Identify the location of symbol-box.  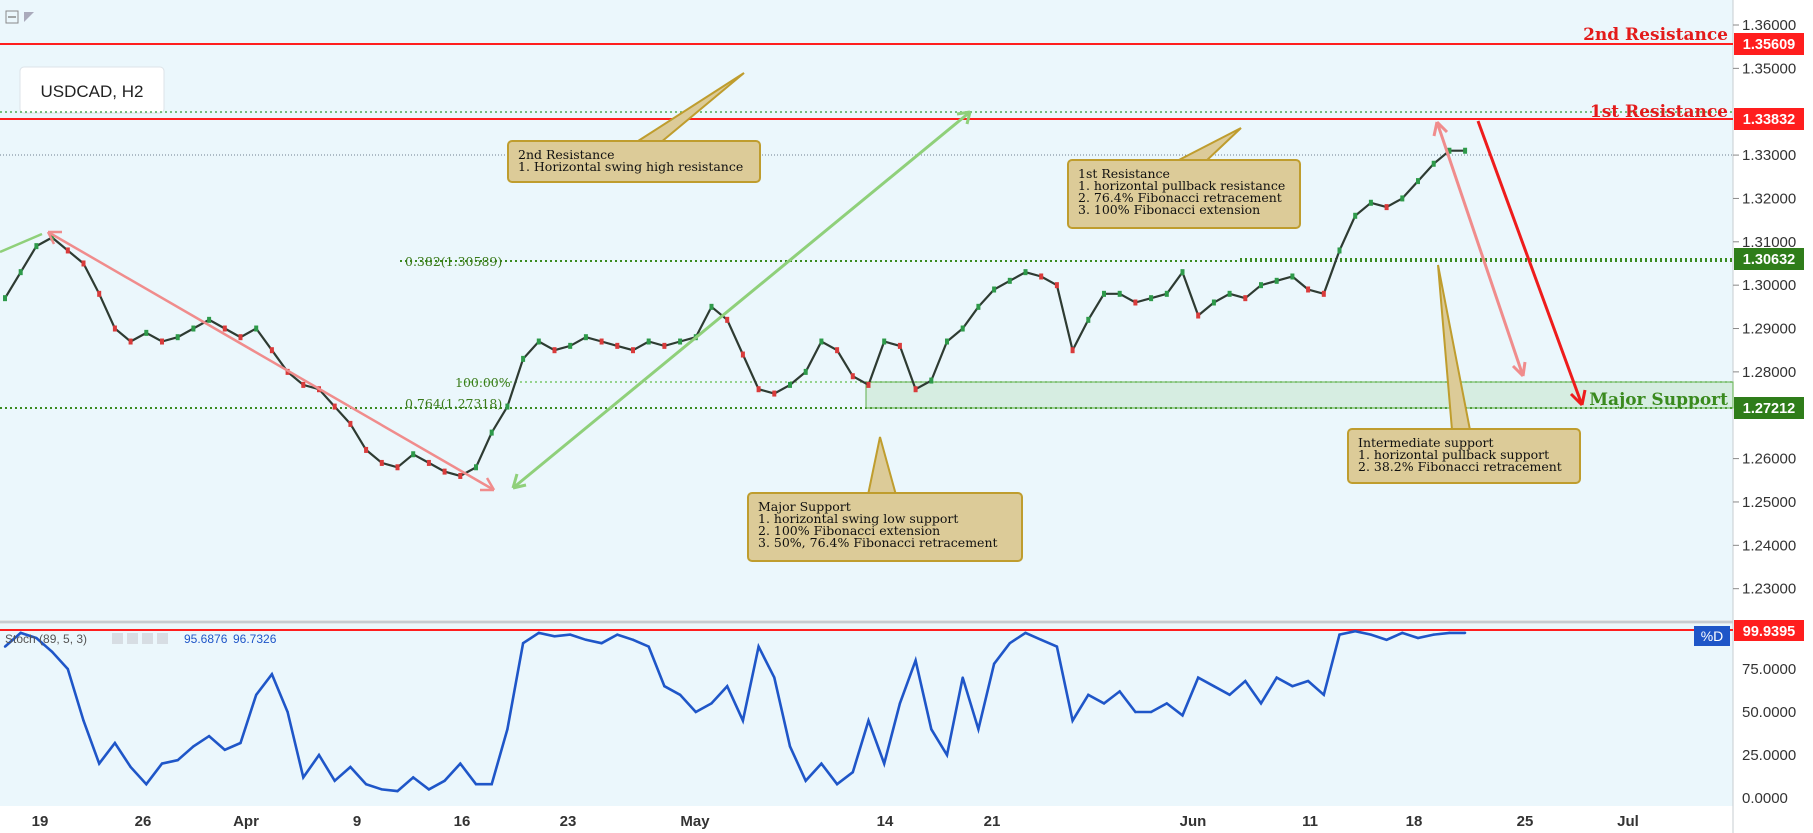
(92, 90).